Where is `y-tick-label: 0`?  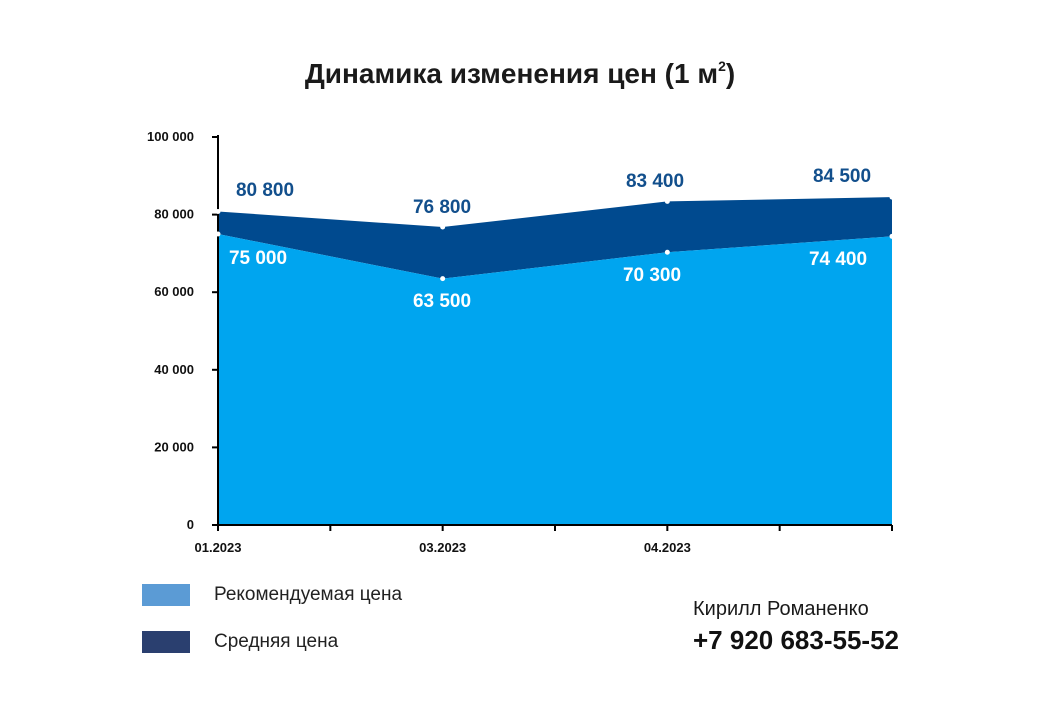 y-tick-label: 0 is located at coordinates (190, 524).